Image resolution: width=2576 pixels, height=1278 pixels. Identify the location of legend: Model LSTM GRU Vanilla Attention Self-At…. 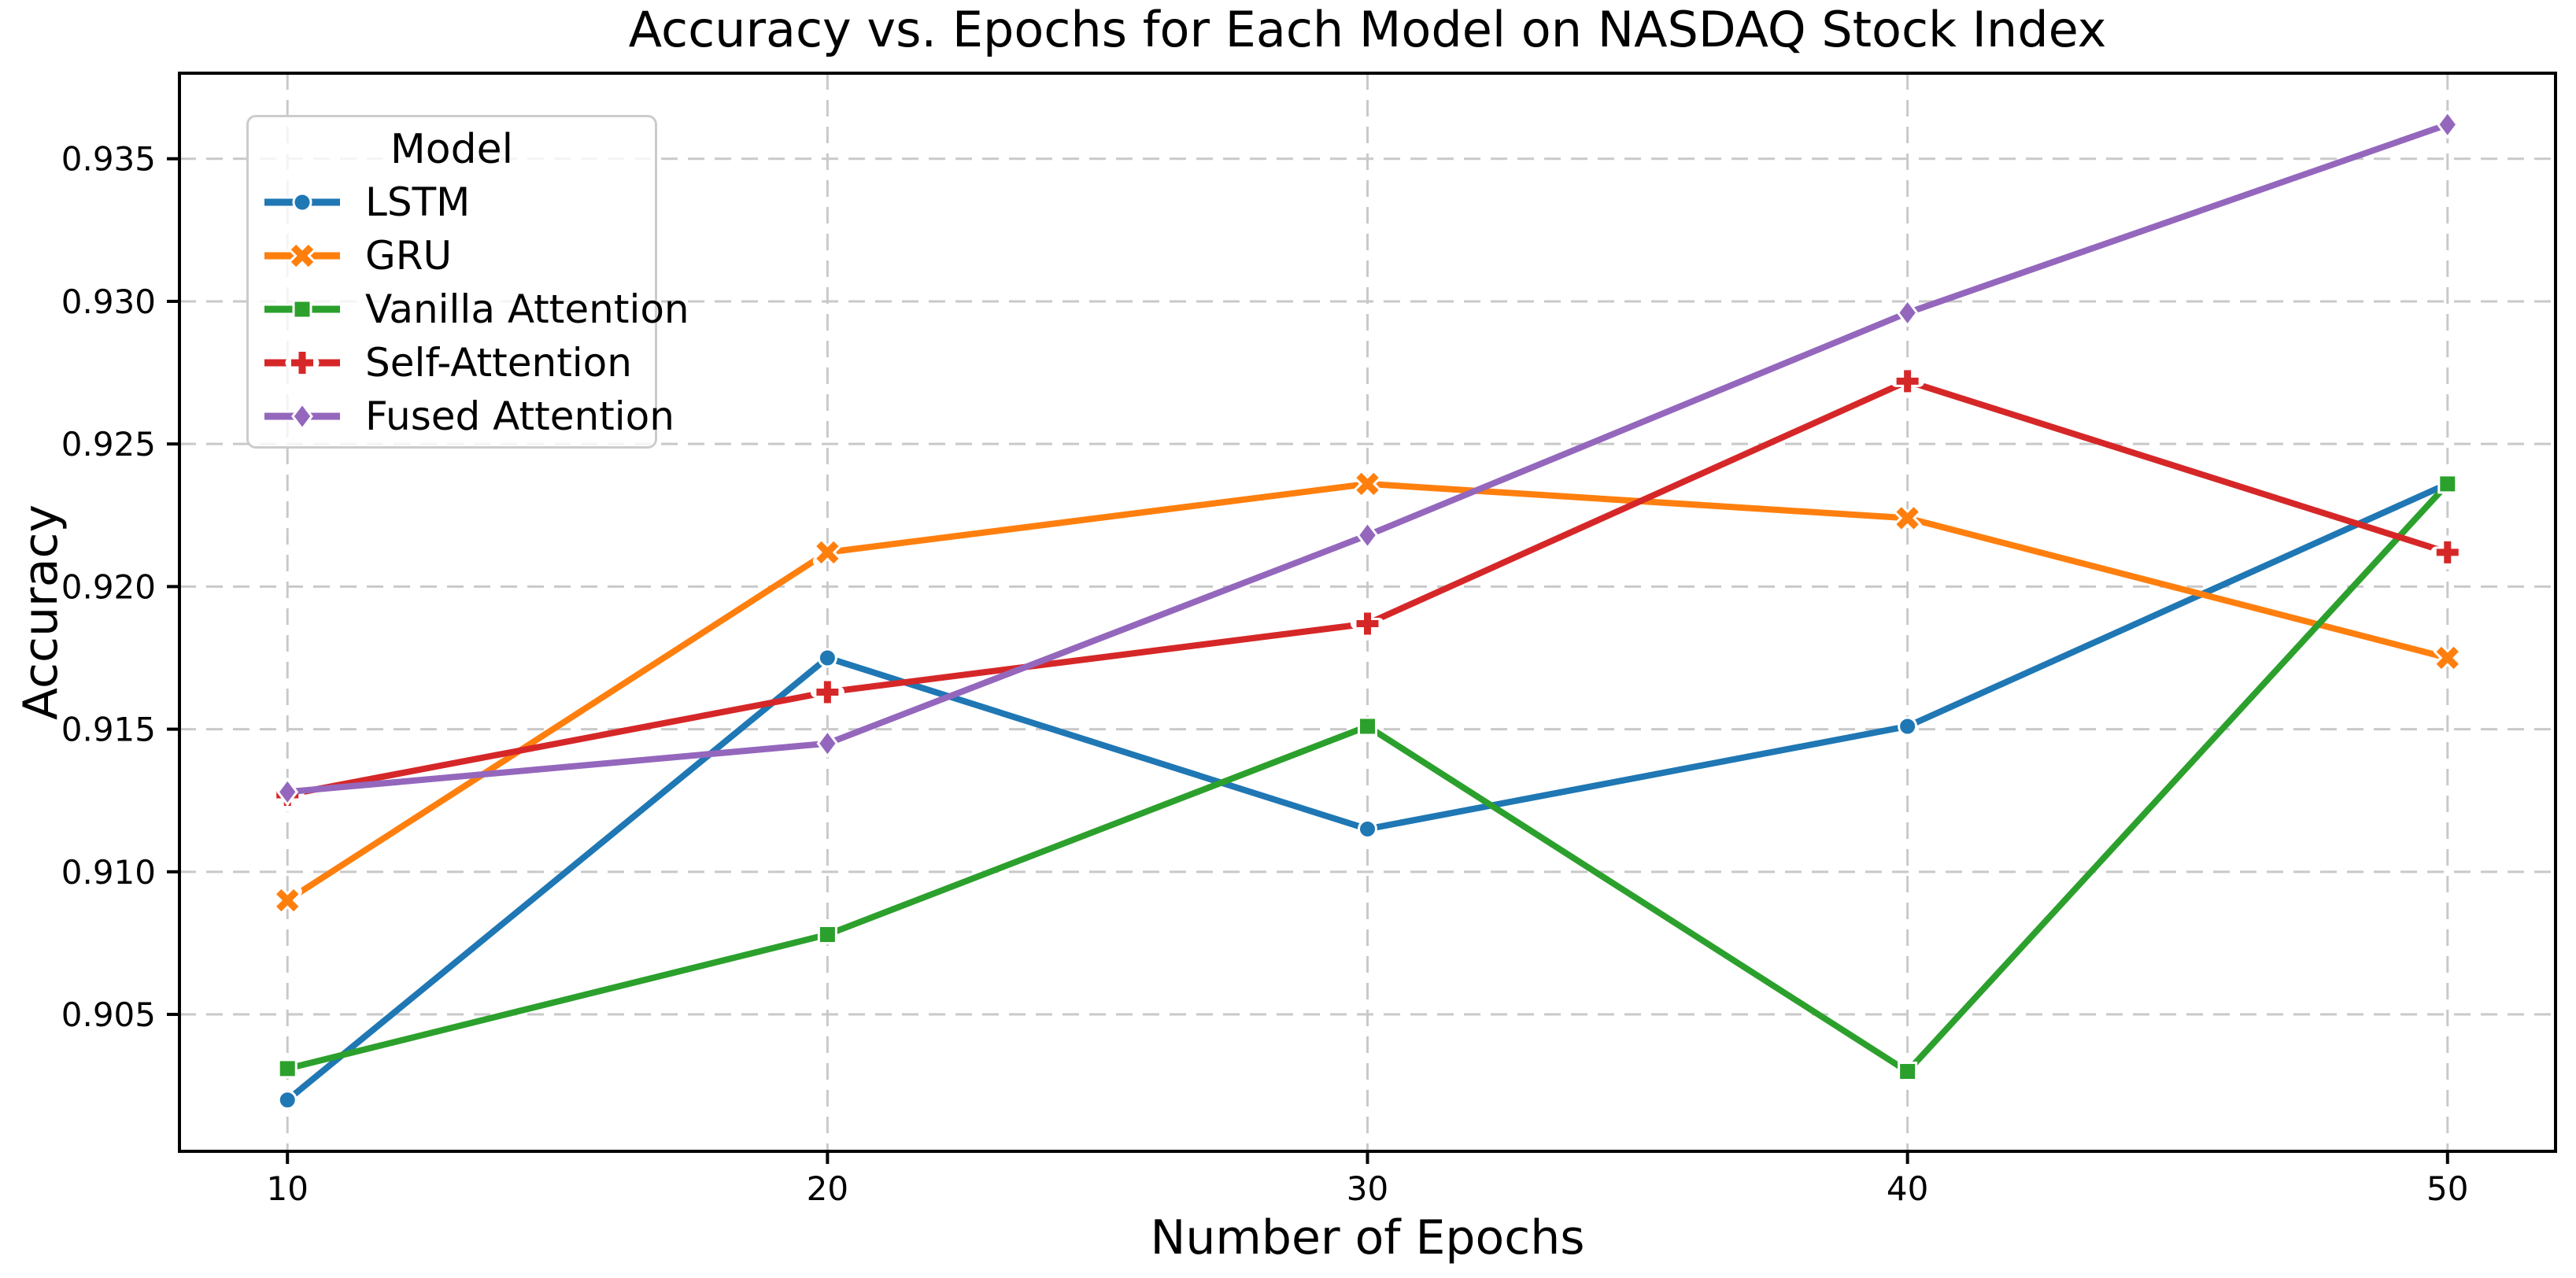
(467, 282).